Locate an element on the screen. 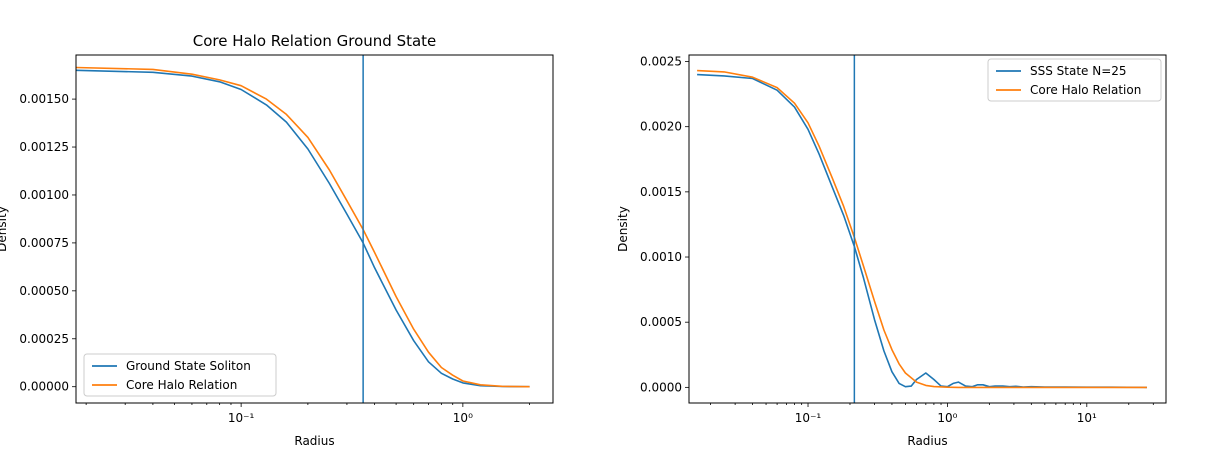  y-tick-label: 0.00125 is located at coordinates (44, 147).